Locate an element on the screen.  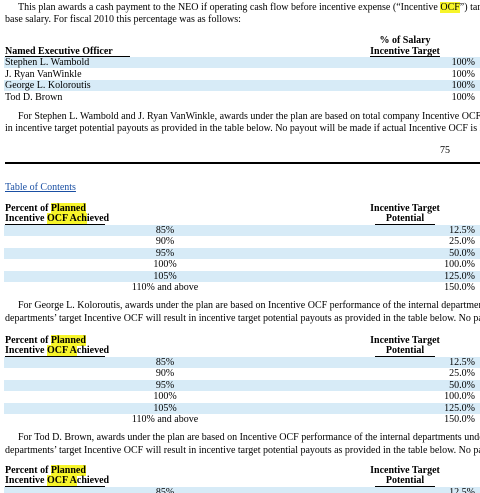
column-header: Named Executive Officer is located at coordinates (59, 51).